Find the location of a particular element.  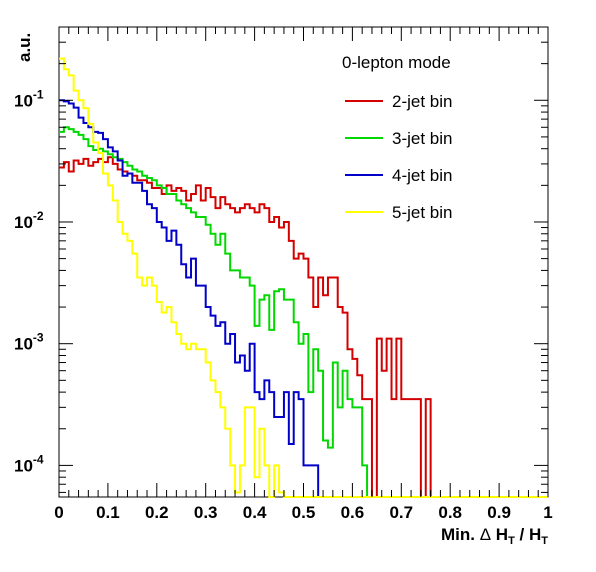

x-axis-title: Min. Δ HT / HT is located at coordinates (494, 536).